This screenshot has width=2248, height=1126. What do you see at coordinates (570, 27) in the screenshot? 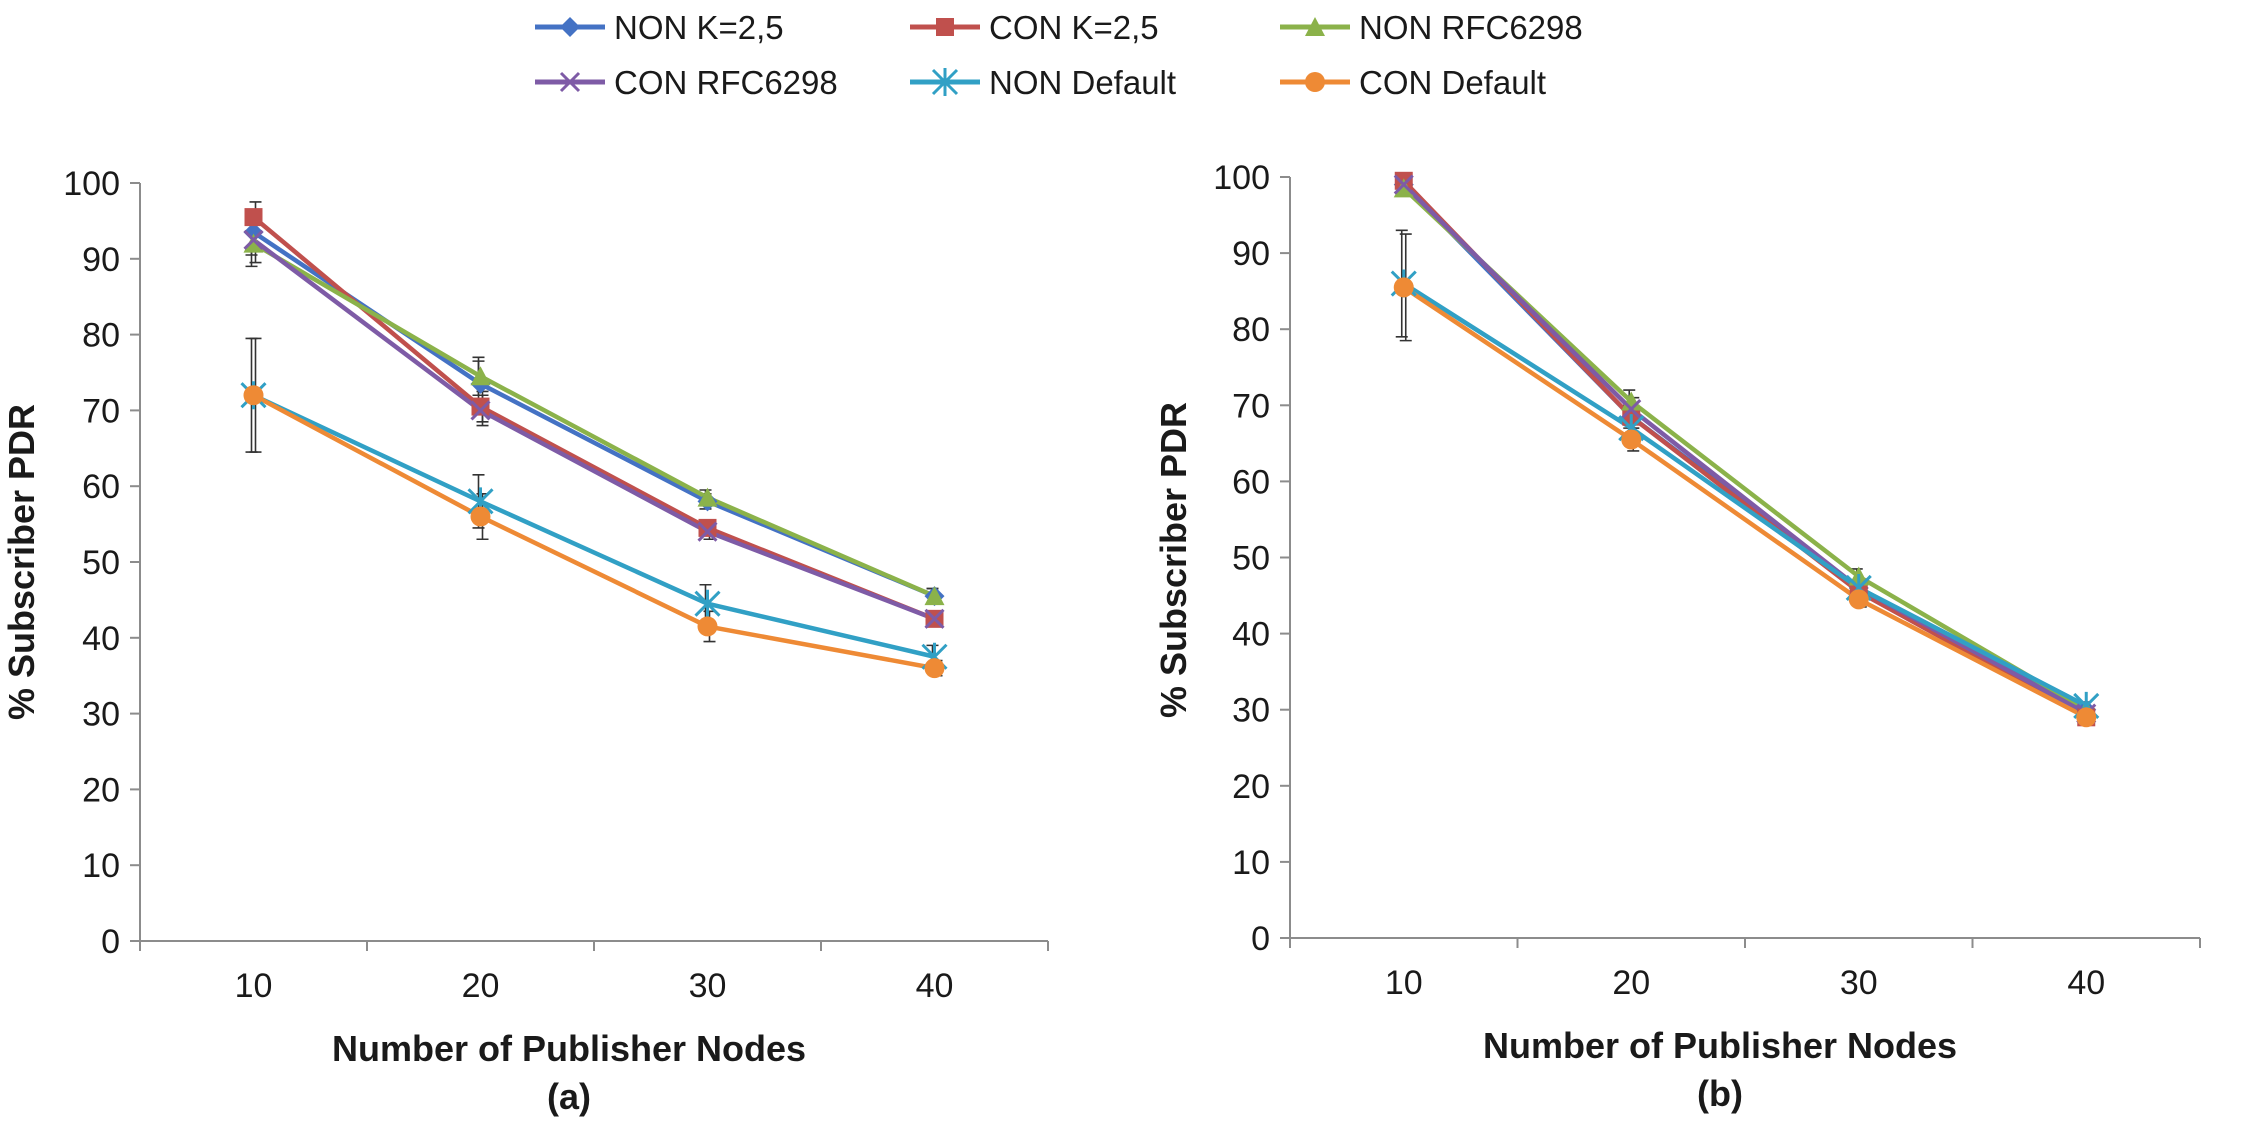
I see `legend-marker-diamond-icon` at bounding box center [570, 27].